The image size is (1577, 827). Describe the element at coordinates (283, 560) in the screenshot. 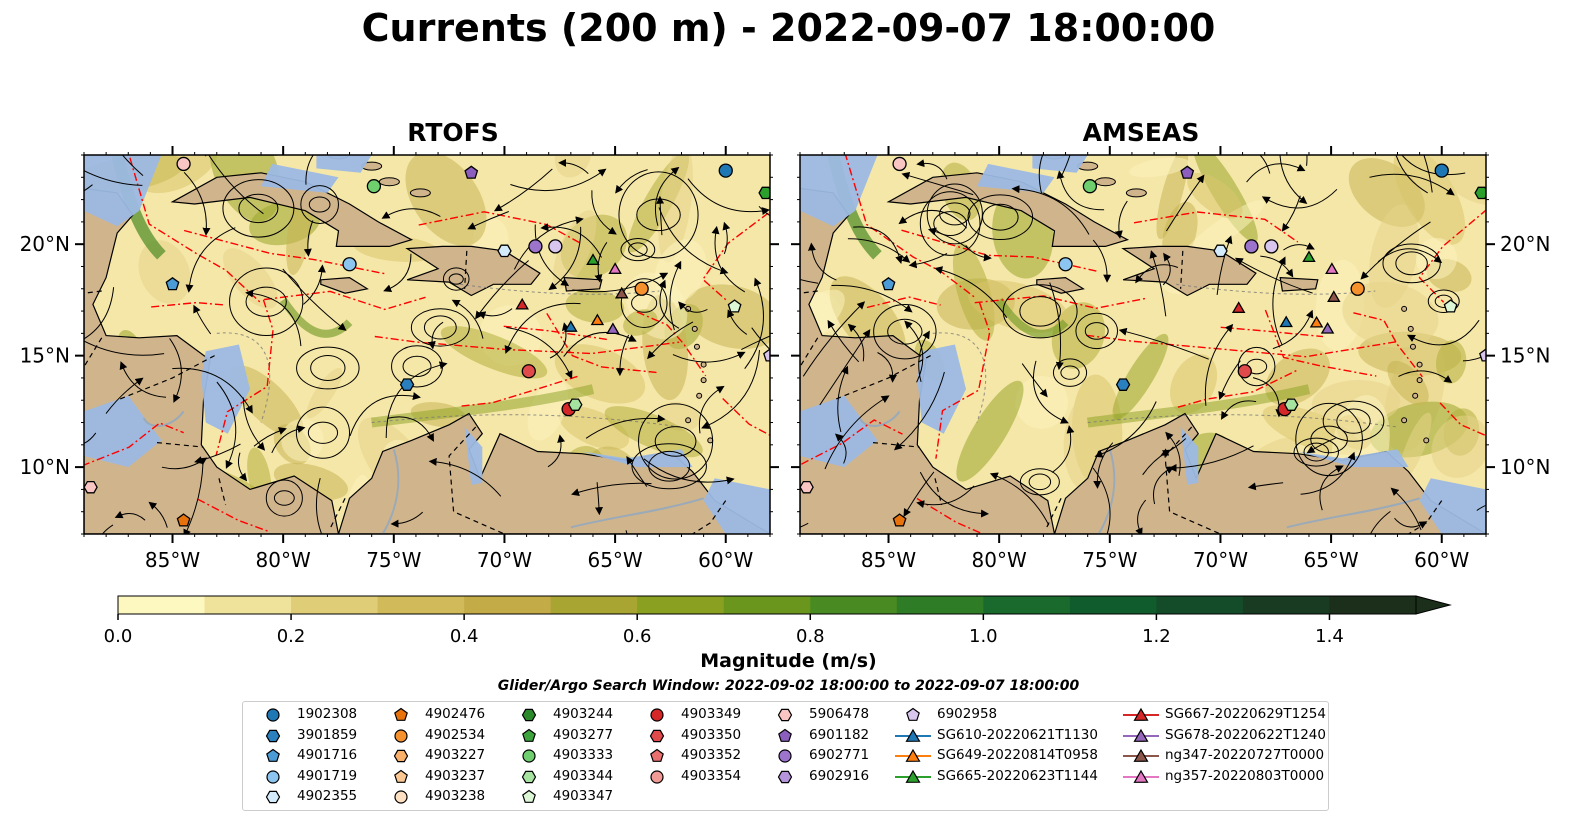

I see `lon-tick-label: 80°W` at that location.